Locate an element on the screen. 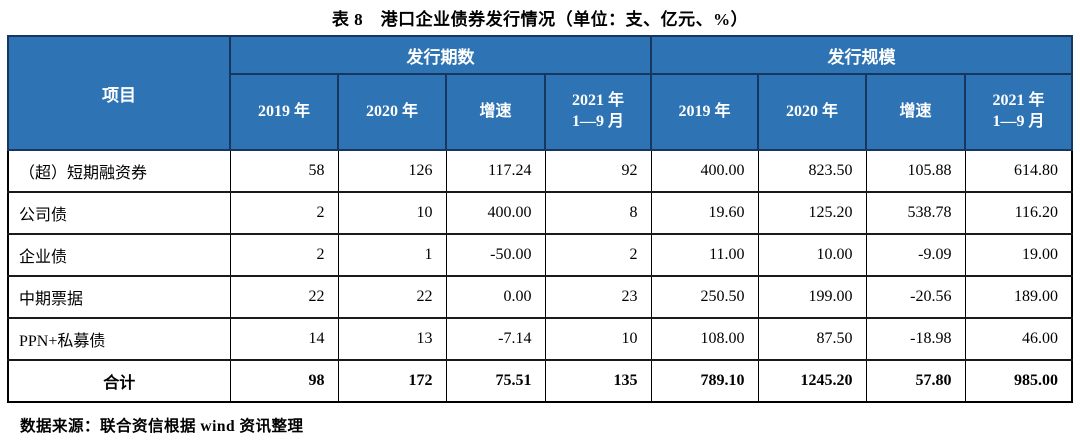  cell-value: 57.80 is located at coordinates (915, 380).